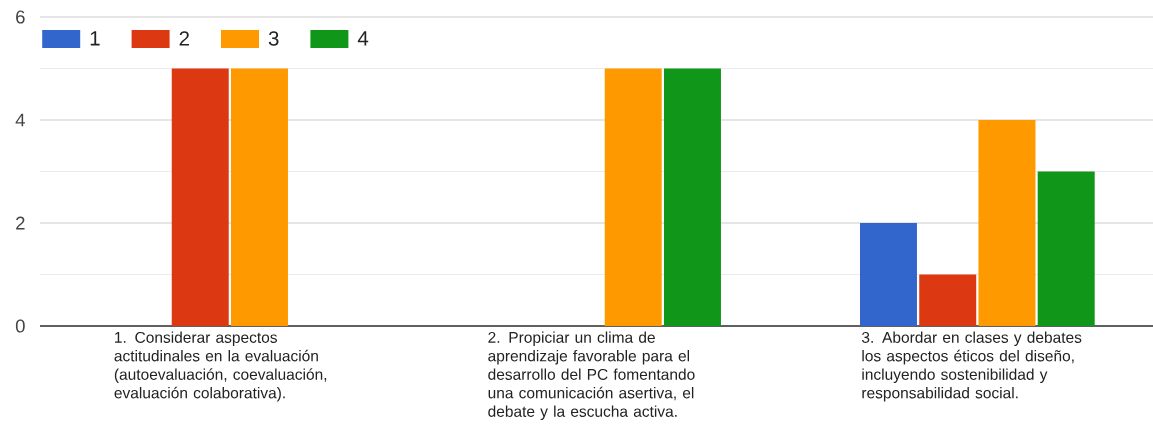 This screenshot has width=1153, height=429. I want to click on x-tick-label: 2. Propiciar un clima de aprendizaje favorable para el desarrollo del PC fomentando una comunicación asertiva, el debate y la escucha activa., so click(591, 375).